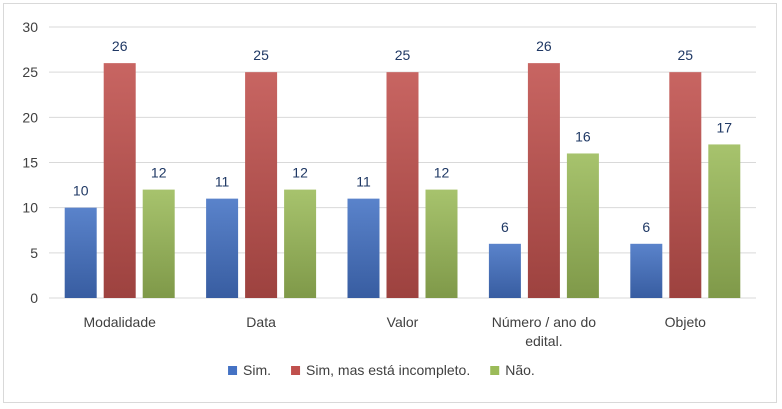  What do you see at coordinates (403, 322) in the screenshot?
I see `category-label: Valor` at bounding box center [403, 322].